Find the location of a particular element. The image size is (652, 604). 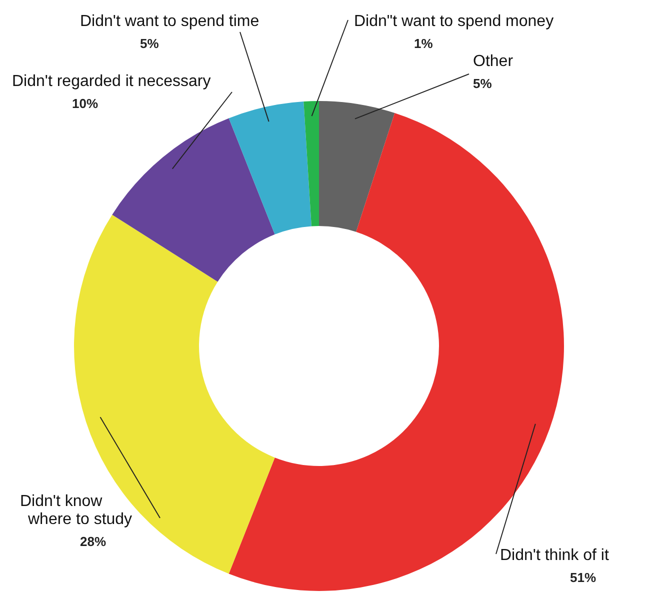

slice-label: Didn't know where to study is located at coordinates (76, 510).